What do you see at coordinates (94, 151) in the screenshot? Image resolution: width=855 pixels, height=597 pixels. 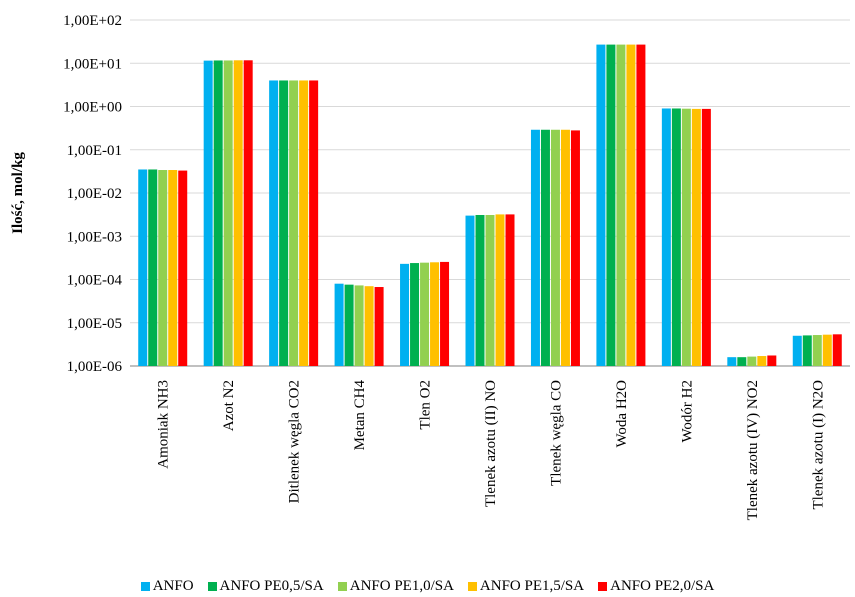 I see `y-tick-label: 1,00E-01` at bounding box center [94, 151].